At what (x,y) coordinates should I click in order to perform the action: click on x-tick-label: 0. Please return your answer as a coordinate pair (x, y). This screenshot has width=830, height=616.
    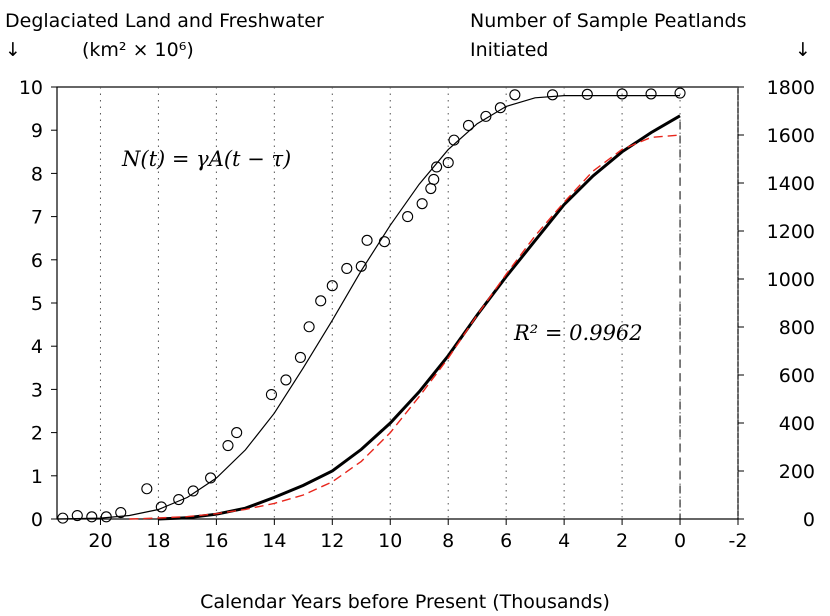
    Looking at the image, I should click on (680, 541).